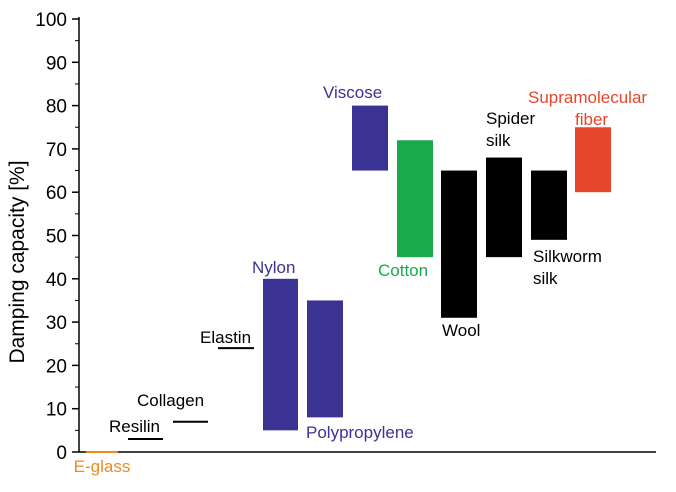 The image size is (676, 492). I want to click on data-label-polypropylene: Polypropylene, so click(360, 432).